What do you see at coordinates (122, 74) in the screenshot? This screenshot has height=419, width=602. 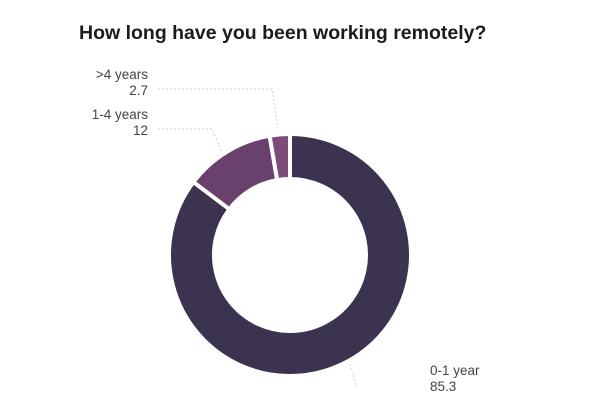 I see `slice-category-label: >4 years` at bounding box center [122, 74].